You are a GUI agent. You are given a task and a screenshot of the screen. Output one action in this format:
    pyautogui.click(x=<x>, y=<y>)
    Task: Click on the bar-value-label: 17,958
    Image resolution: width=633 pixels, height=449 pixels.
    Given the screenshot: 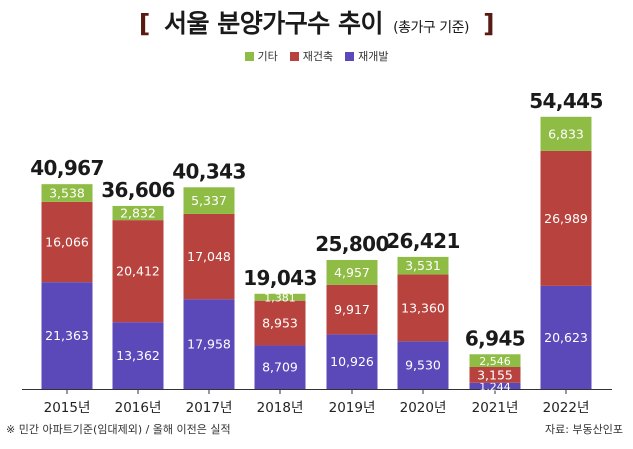 What is the action you would take?
    pyautogui.click(x=209, y=344)
    